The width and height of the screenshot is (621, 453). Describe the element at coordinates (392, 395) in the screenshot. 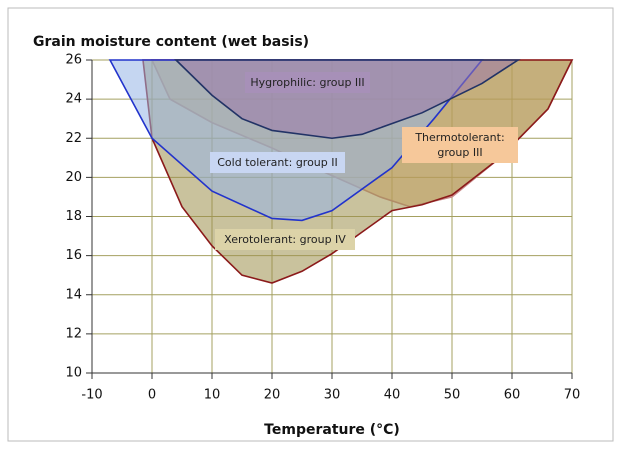

I see `x-tick-label: 40` at that location.